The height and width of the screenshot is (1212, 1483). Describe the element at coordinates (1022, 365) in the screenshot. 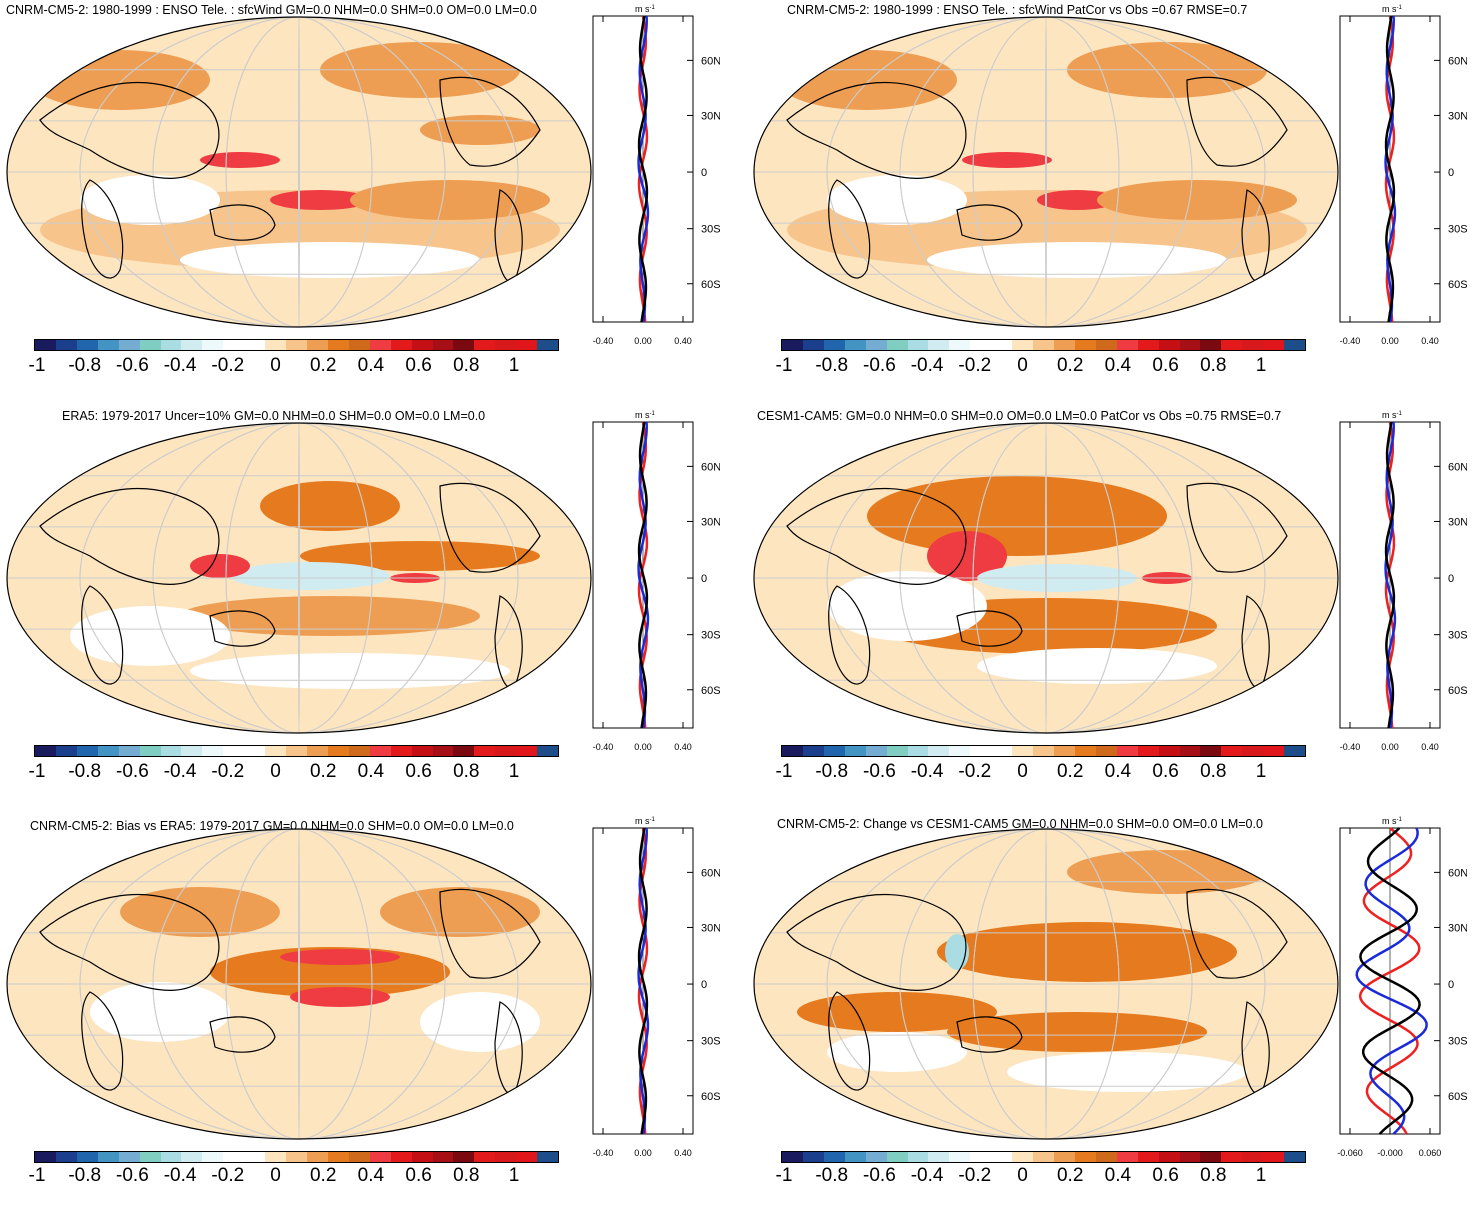

I see `colorbar-tick-label: 0` at that location.